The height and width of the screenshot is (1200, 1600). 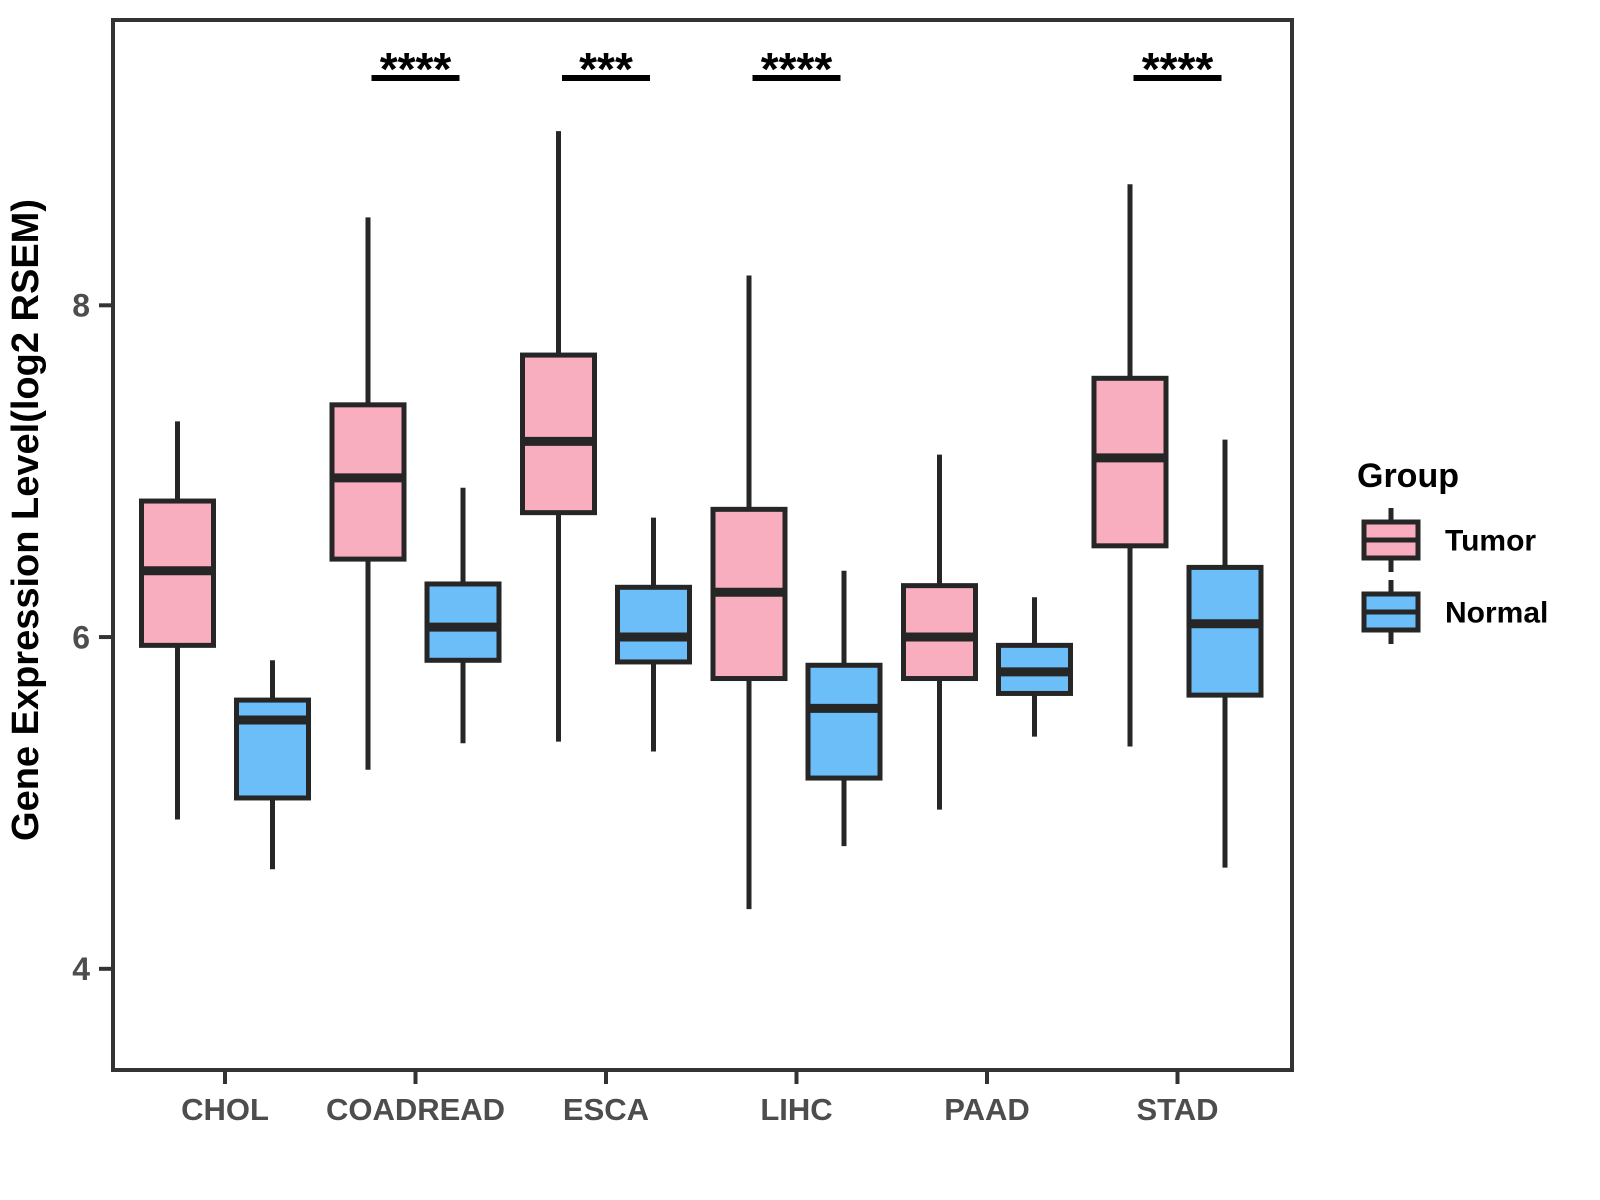 What do you see at coordinates (225, 1109) in the screenshot?
I see `x-category-label-CHOL: CHOL` at bounding box center [225, 1109].